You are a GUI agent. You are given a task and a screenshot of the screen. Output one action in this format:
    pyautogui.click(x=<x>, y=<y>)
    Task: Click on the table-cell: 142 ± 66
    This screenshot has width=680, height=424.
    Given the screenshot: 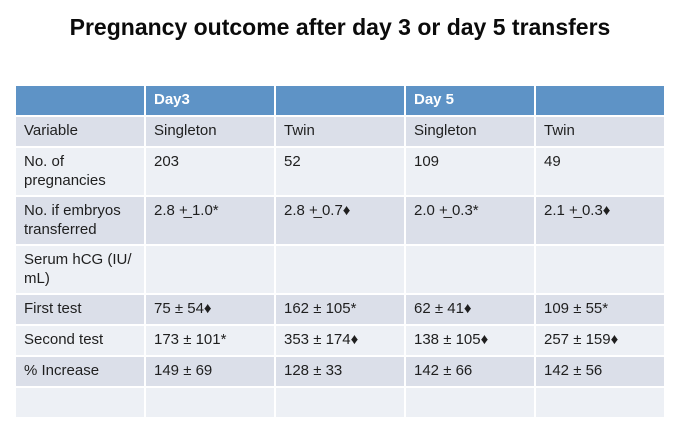 What is the action you would take?
    pyautogui.click(x=470, y=371)
    